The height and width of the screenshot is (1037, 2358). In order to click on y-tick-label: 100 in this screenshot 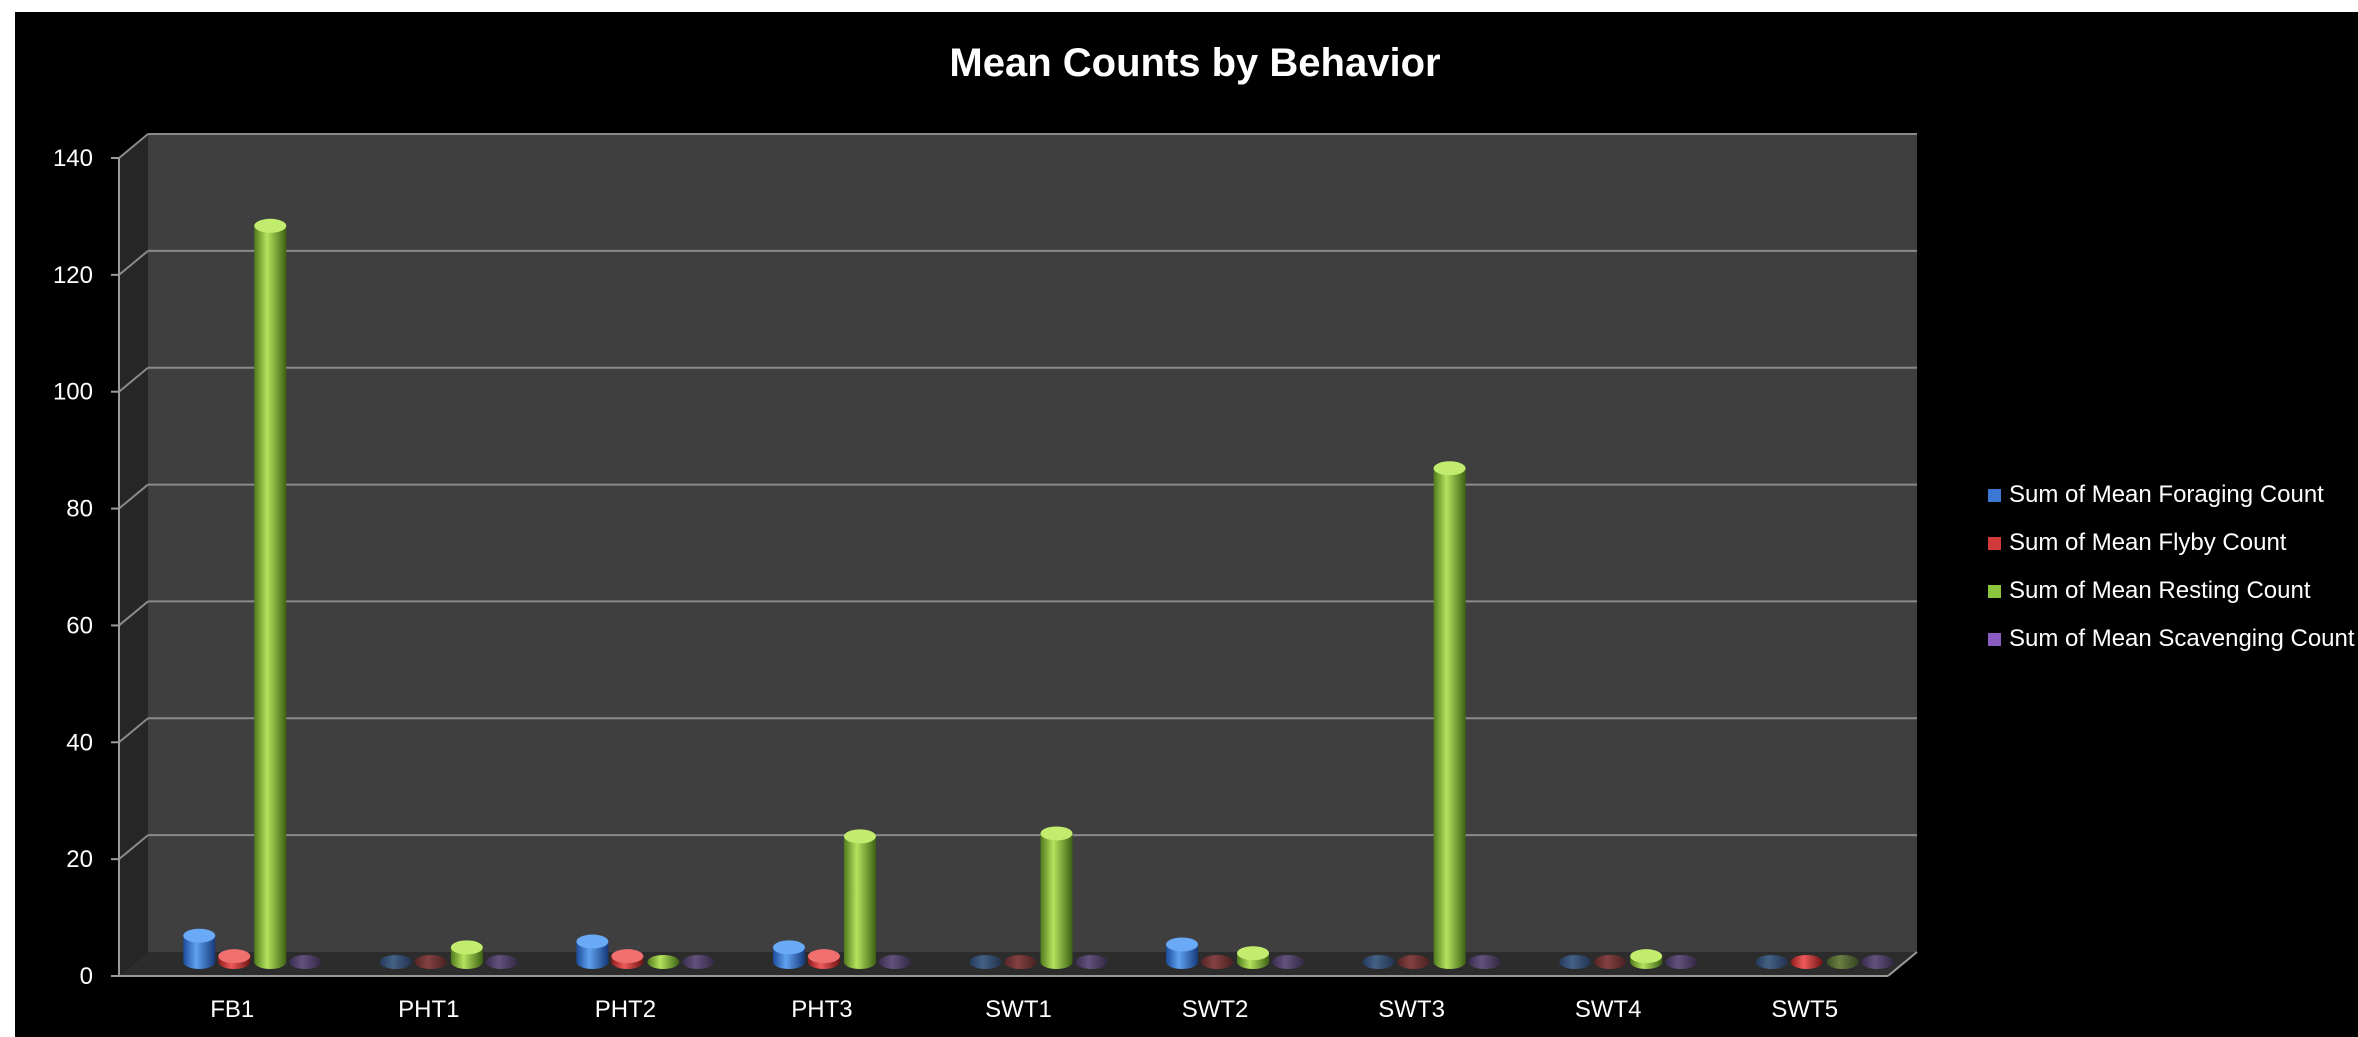, I will do `click(73, 392)`.